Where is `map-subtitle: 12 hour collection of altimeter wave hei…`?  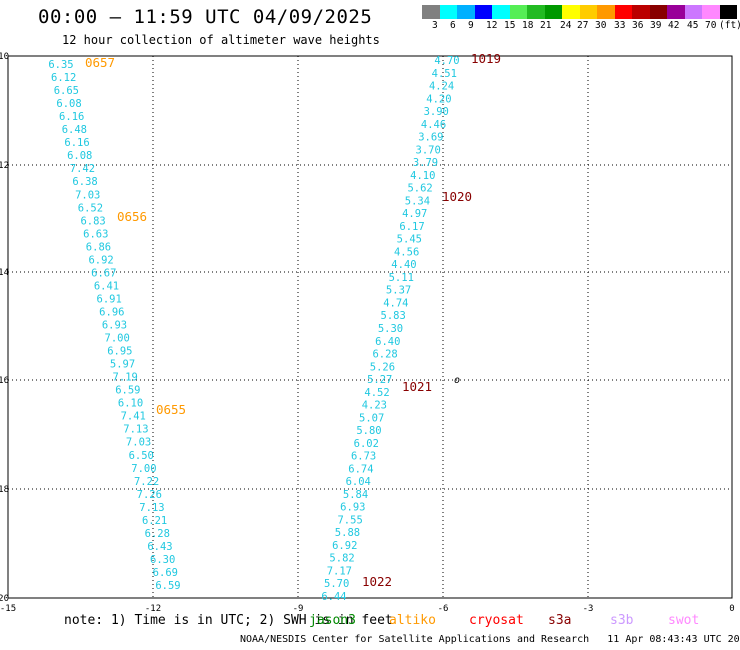
map-subtitle: 12 hour collection of altimeter wave hei… is located at coordinates (221, 40).